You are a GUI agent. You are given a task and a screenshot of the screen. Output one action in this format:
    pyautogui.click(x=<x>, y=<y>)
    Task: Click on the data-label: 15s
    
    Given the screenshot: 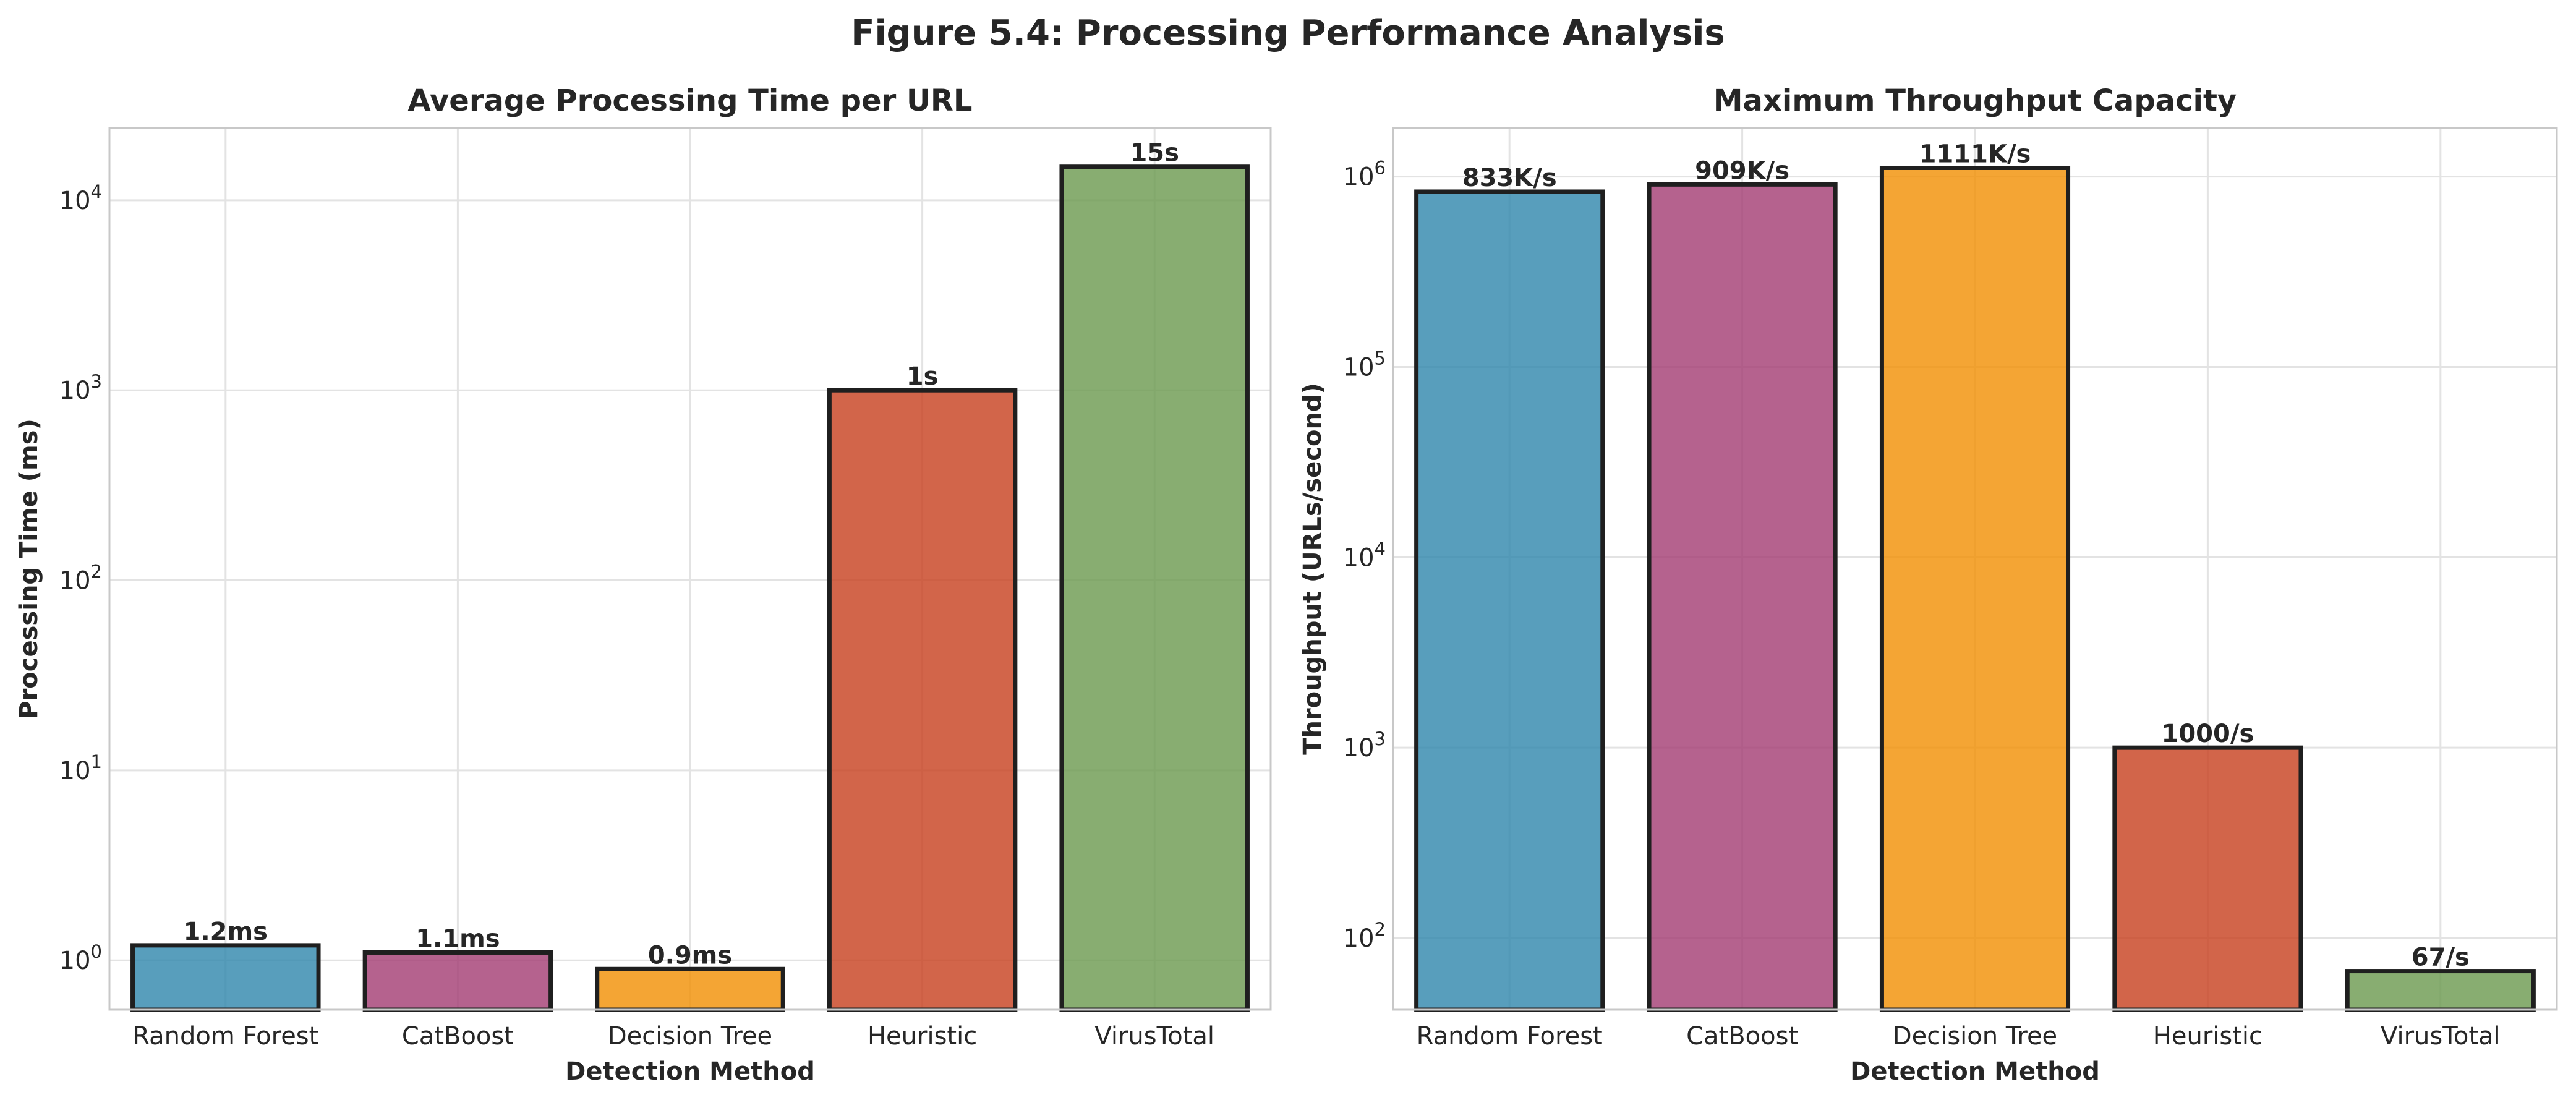 What is the action you would take?
    pyautogui.click(x=1154, y=153)
    